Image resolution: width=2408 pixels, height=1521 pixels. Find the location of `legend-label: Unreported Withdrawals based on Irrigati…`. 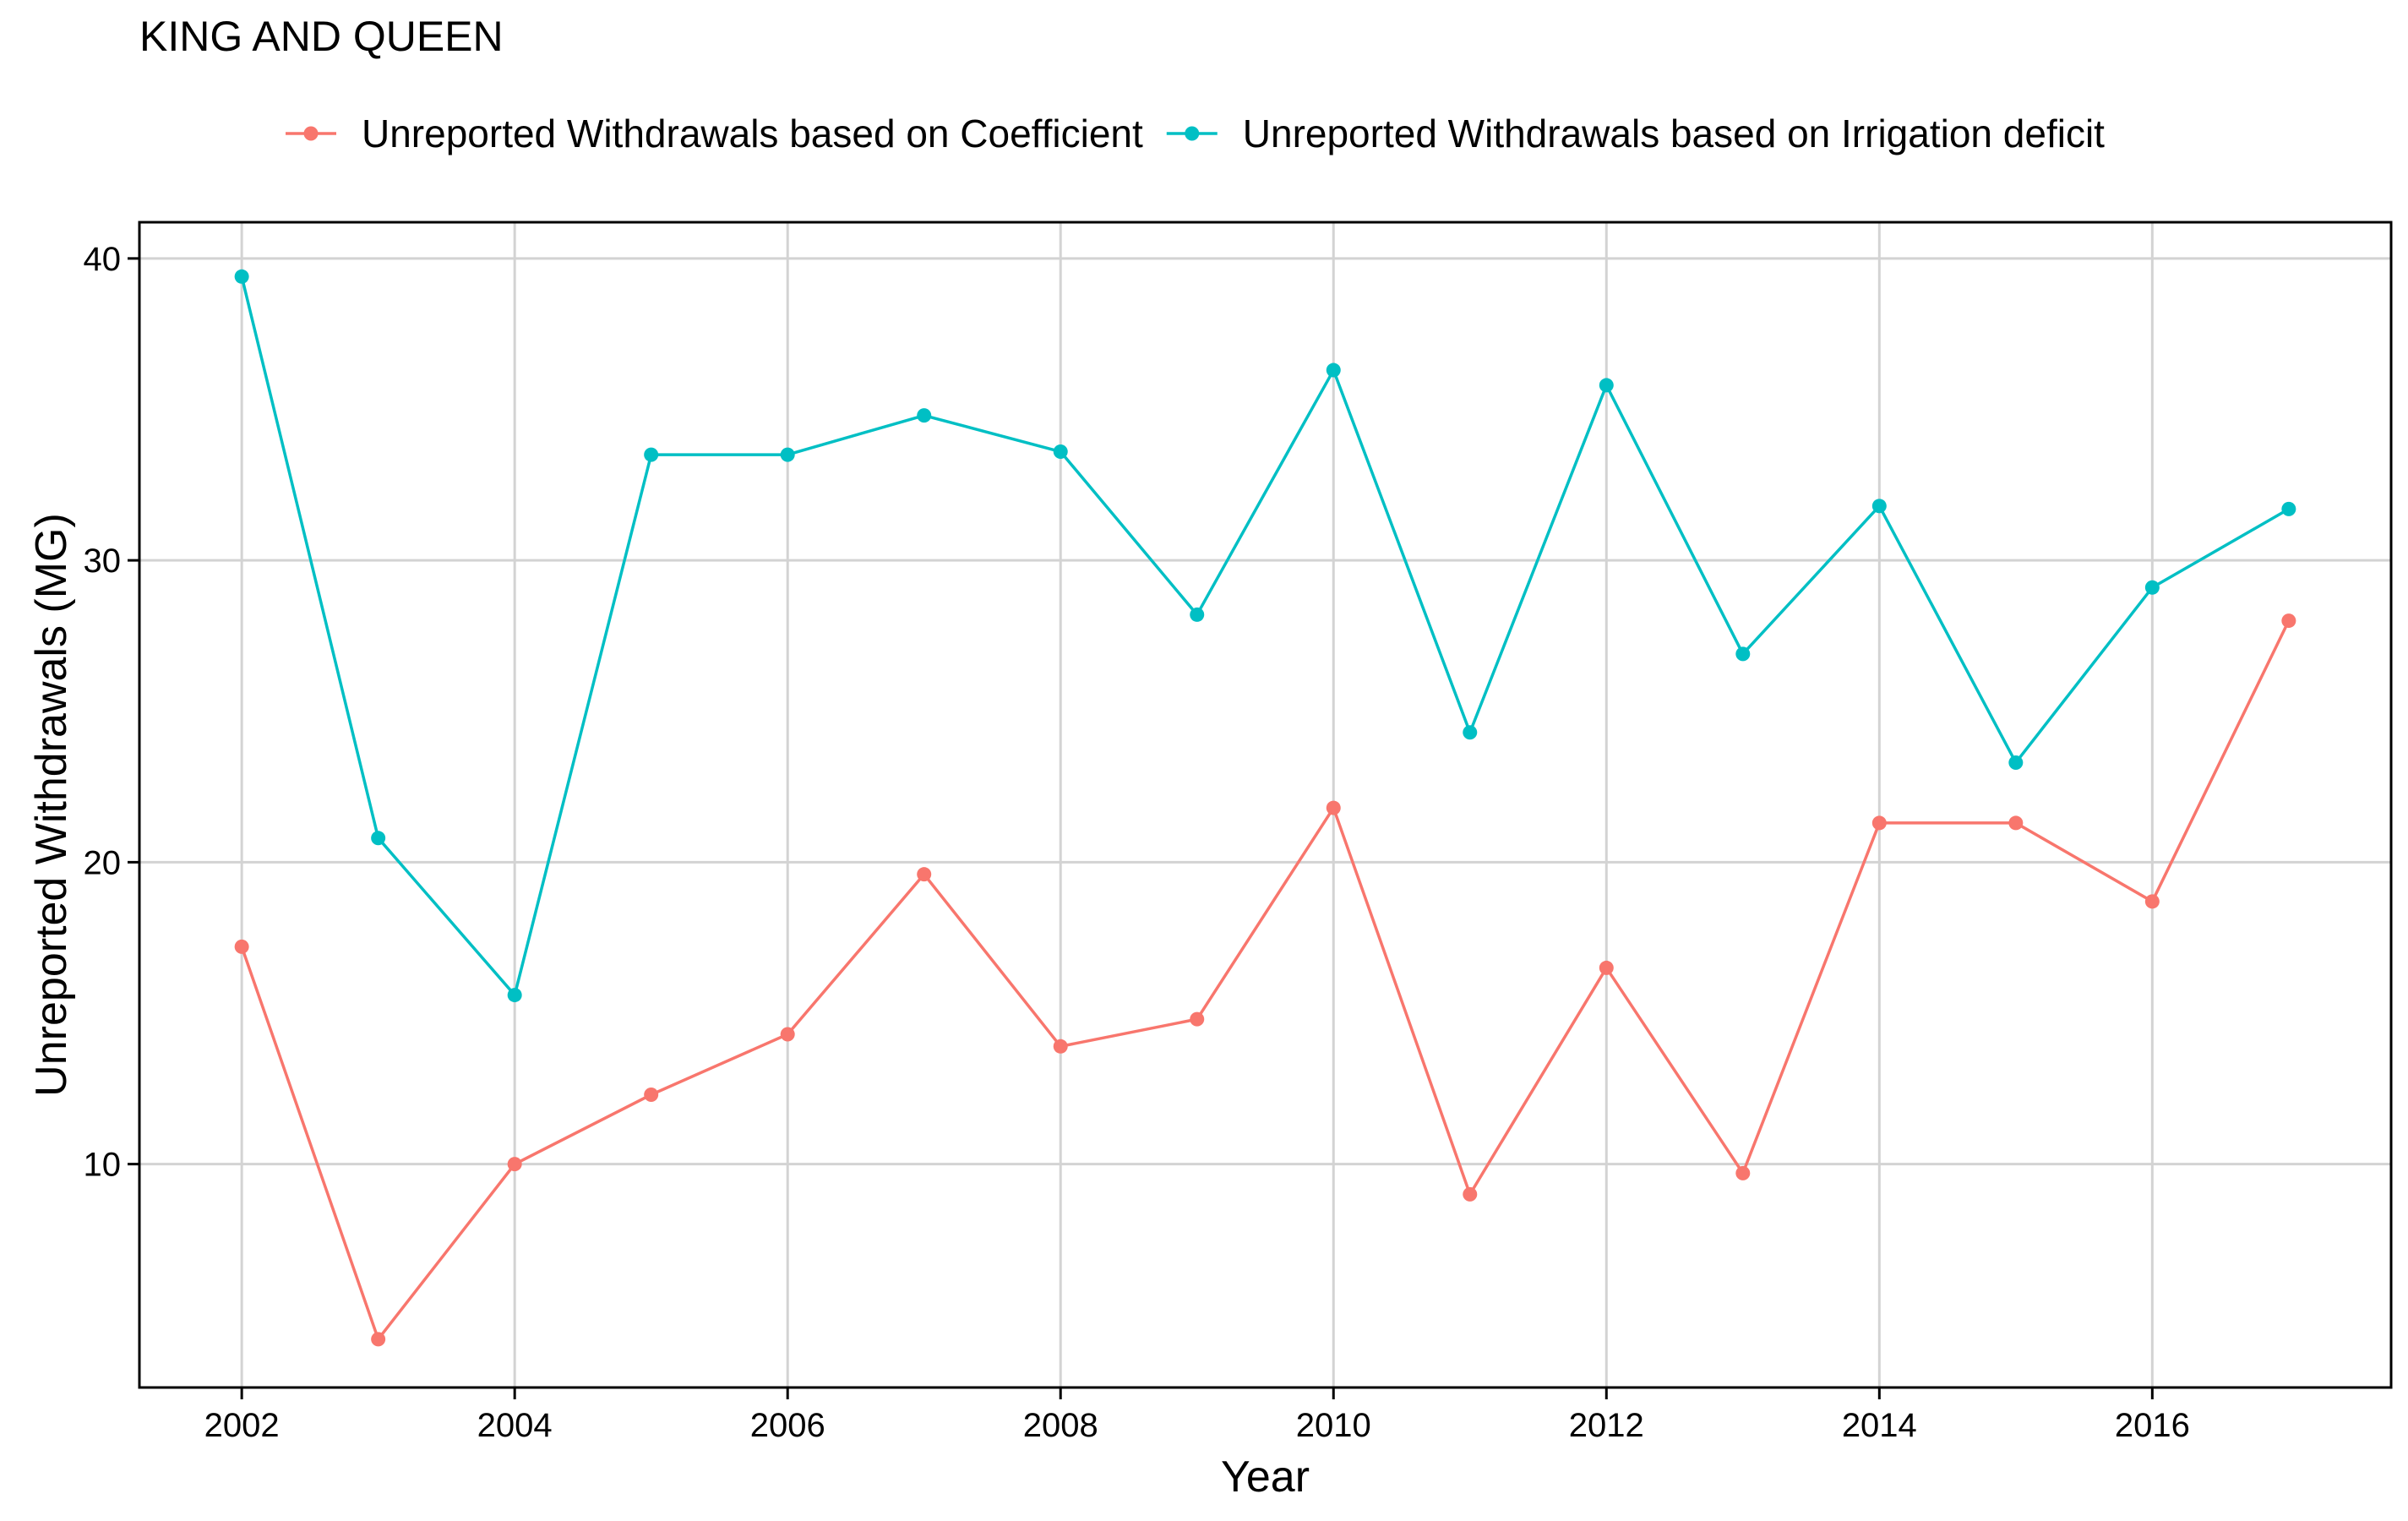

legend-label: Unreported Withdrawals based on Irrigati… is located at coordinates (1674, 133).